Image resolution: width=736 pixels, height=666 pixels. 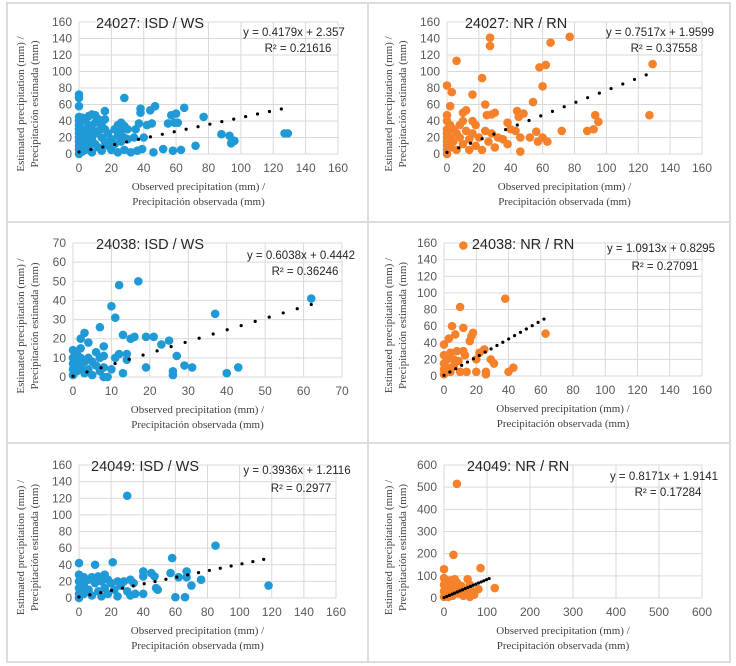 I want to click on x-tick-label: 160, so click(x=338, y=168).